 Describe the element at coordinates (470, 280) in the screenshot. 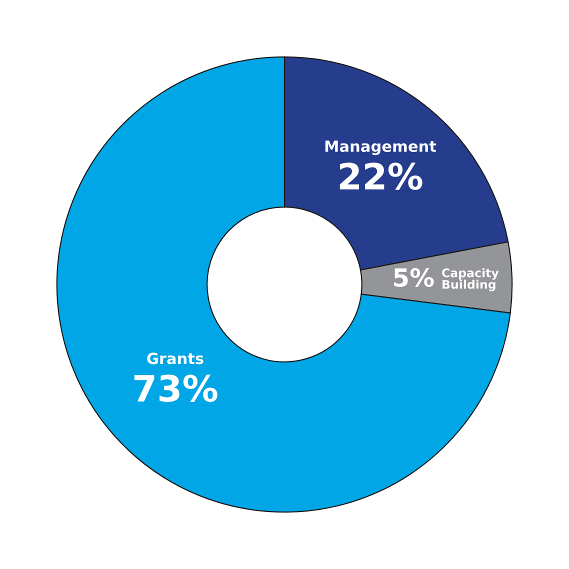

I see `slice-label: Capacity Building` at that location.